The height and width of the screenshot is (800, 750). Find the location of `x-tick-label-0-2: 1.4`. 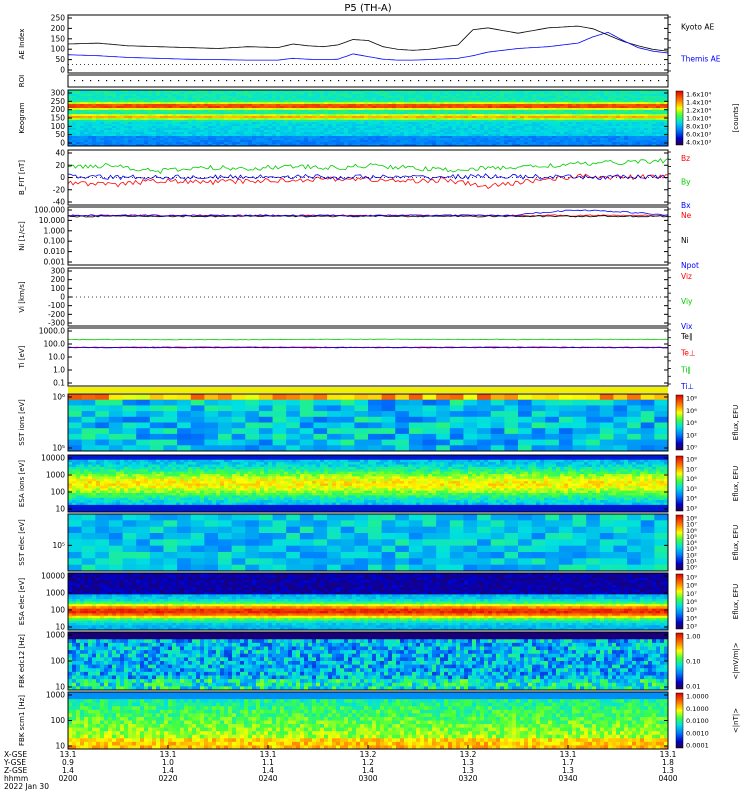

x-tick-label-0-2: 1.4 is located at coordinates (68, 770).